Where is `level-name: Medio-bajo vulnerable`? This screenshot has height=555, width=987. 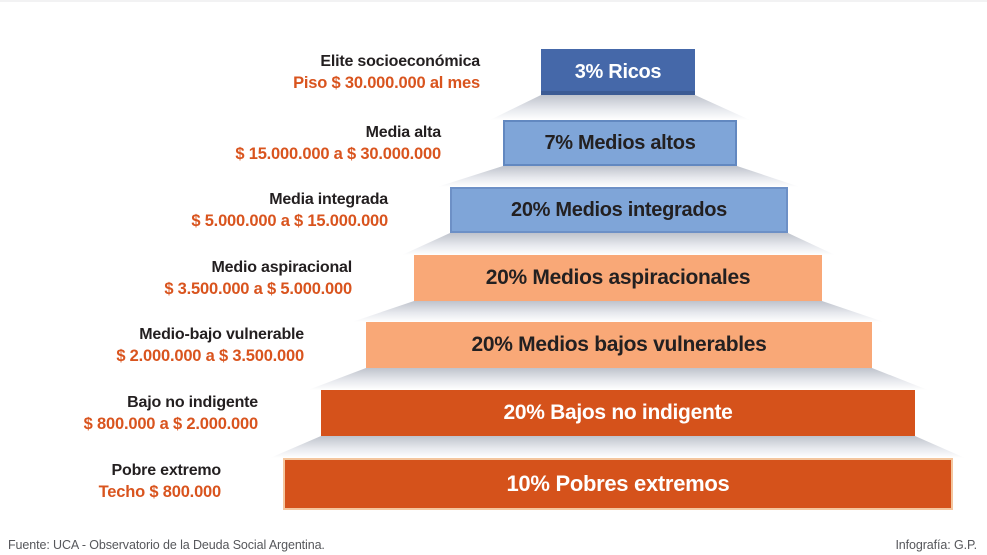 level-name: Medio-bajo vulnerable is located at coordinates (221, 334).